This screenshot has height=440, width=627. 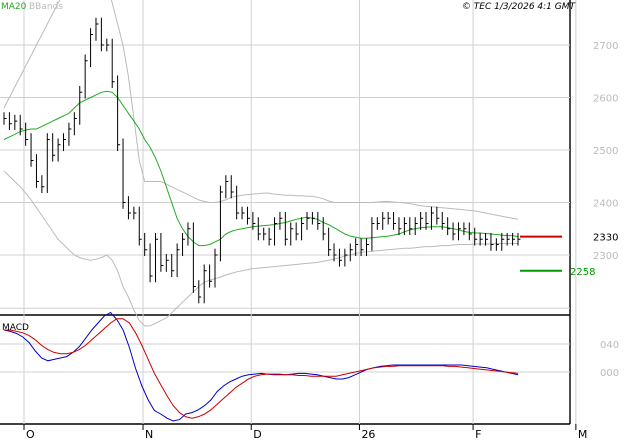 I want to click on macd-gridlines, so click(x=285, y=358).